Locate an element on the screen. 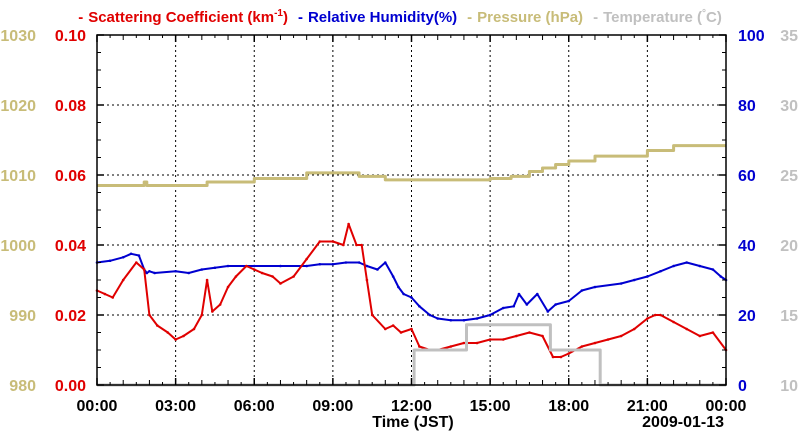 This screenshot has height=434, width=800. y-tick-label-left-inner: 0.00 is located at coordinates (70, 386).